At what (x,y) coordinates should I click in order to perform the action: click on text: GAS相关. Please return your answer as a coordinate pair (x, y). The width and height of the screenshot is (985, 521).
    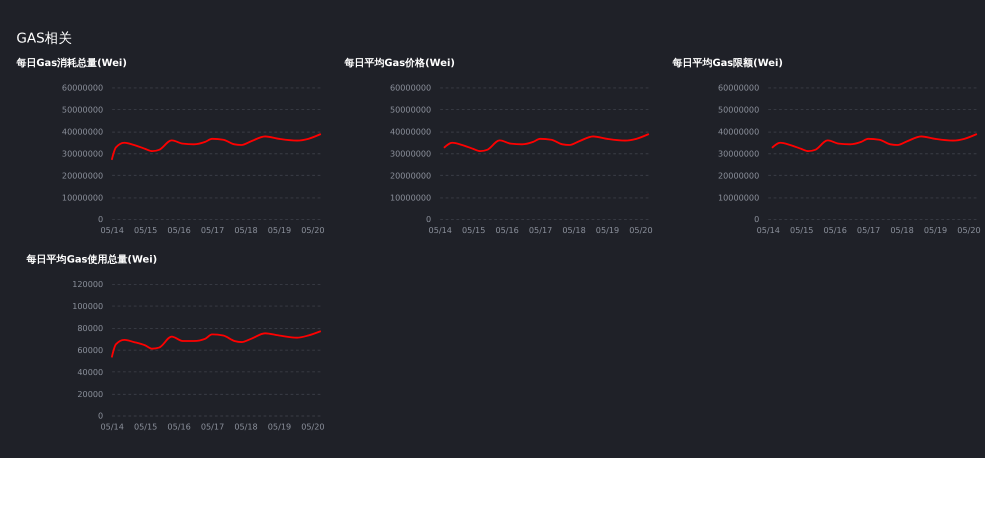
    Looking at the image, I should click on (44, 38).